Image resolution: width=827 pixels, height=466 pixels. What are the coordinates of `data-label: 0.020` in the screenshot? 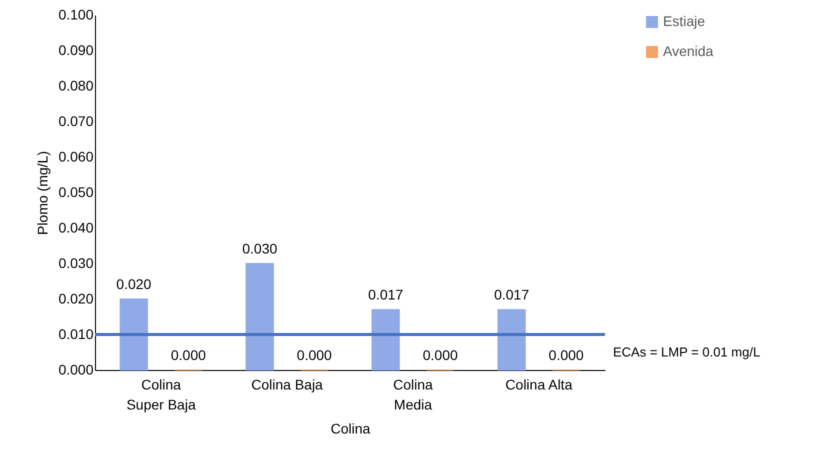 It's located at (134, 284).